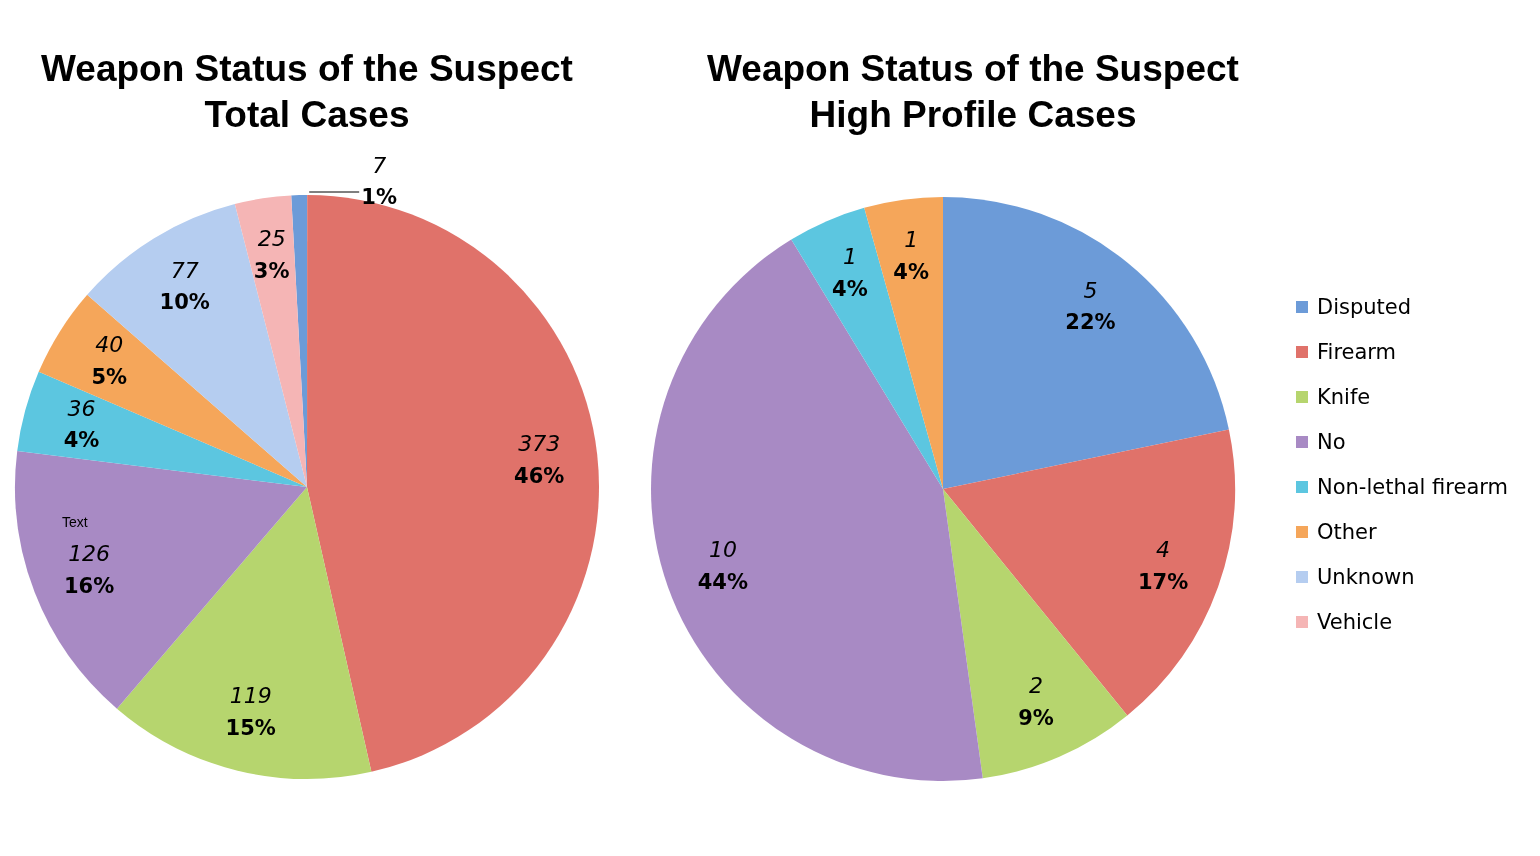 The width and height of the screenshot is (1540, 856). What do you see at coordinates (1090, 322) in the screenshot?
I see `text: 22%` at bounding box center [1090, 322].